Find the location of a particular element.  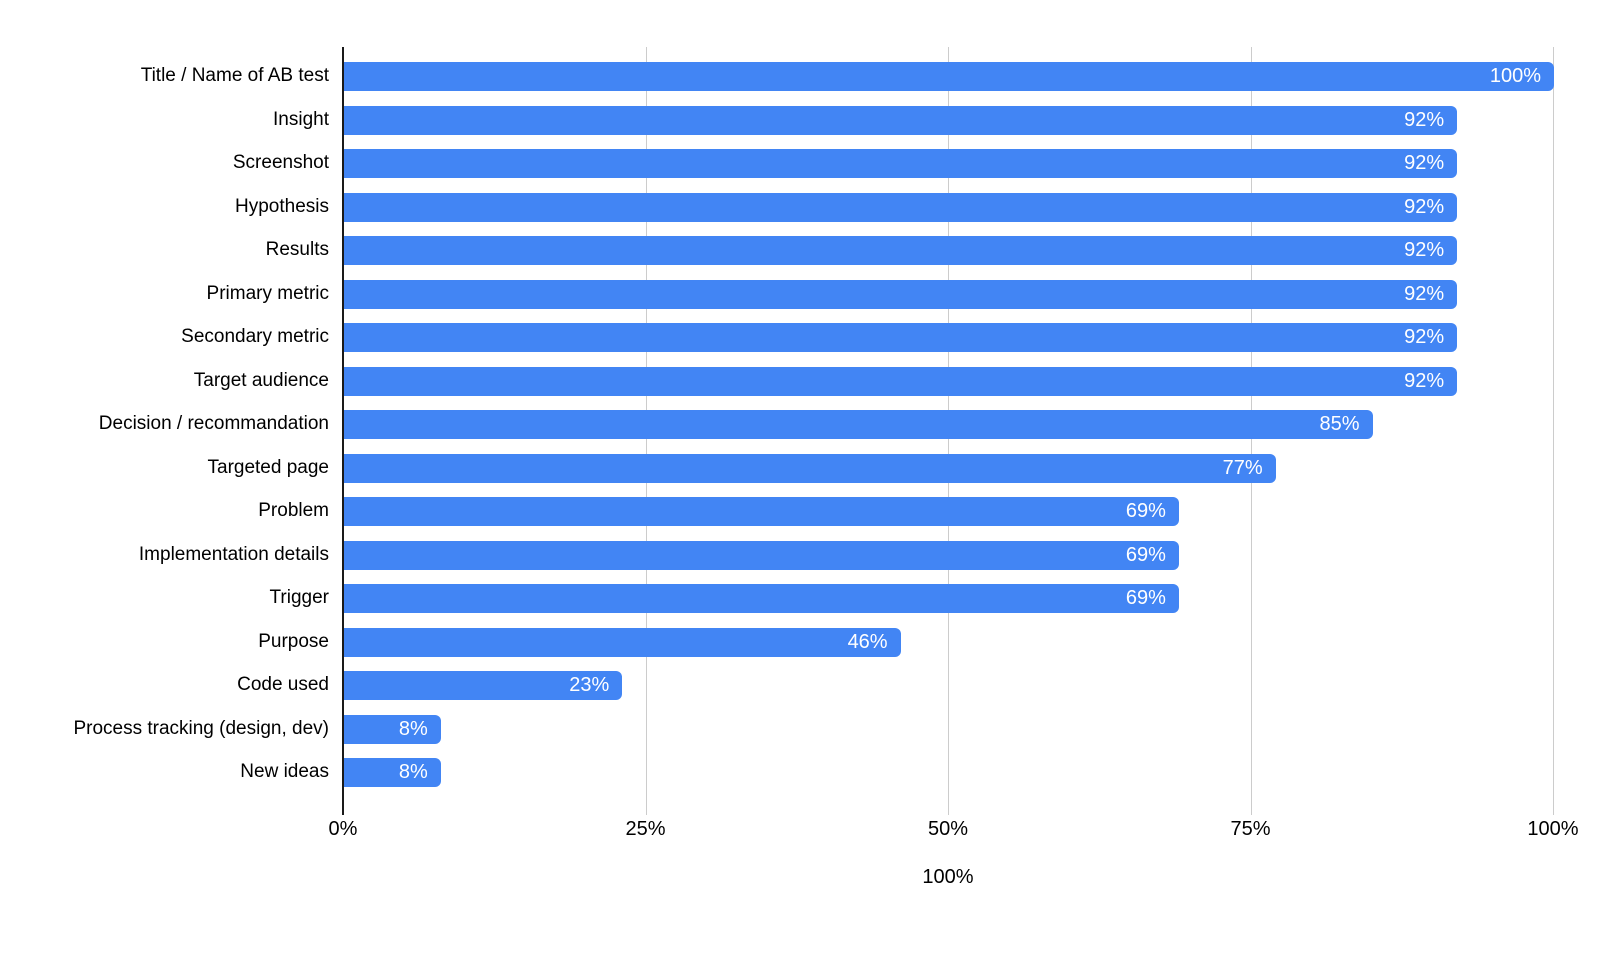

chart-row: Primary metric 92% is located at coordinates (800, 295).